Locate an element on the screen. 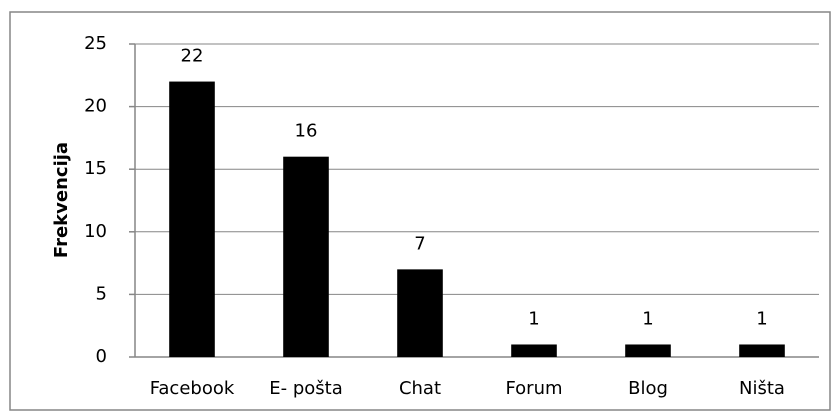 Image resolution: width=840 pixels, height=418 pixels. data-label: 16 is located at coordinates (306, 131).